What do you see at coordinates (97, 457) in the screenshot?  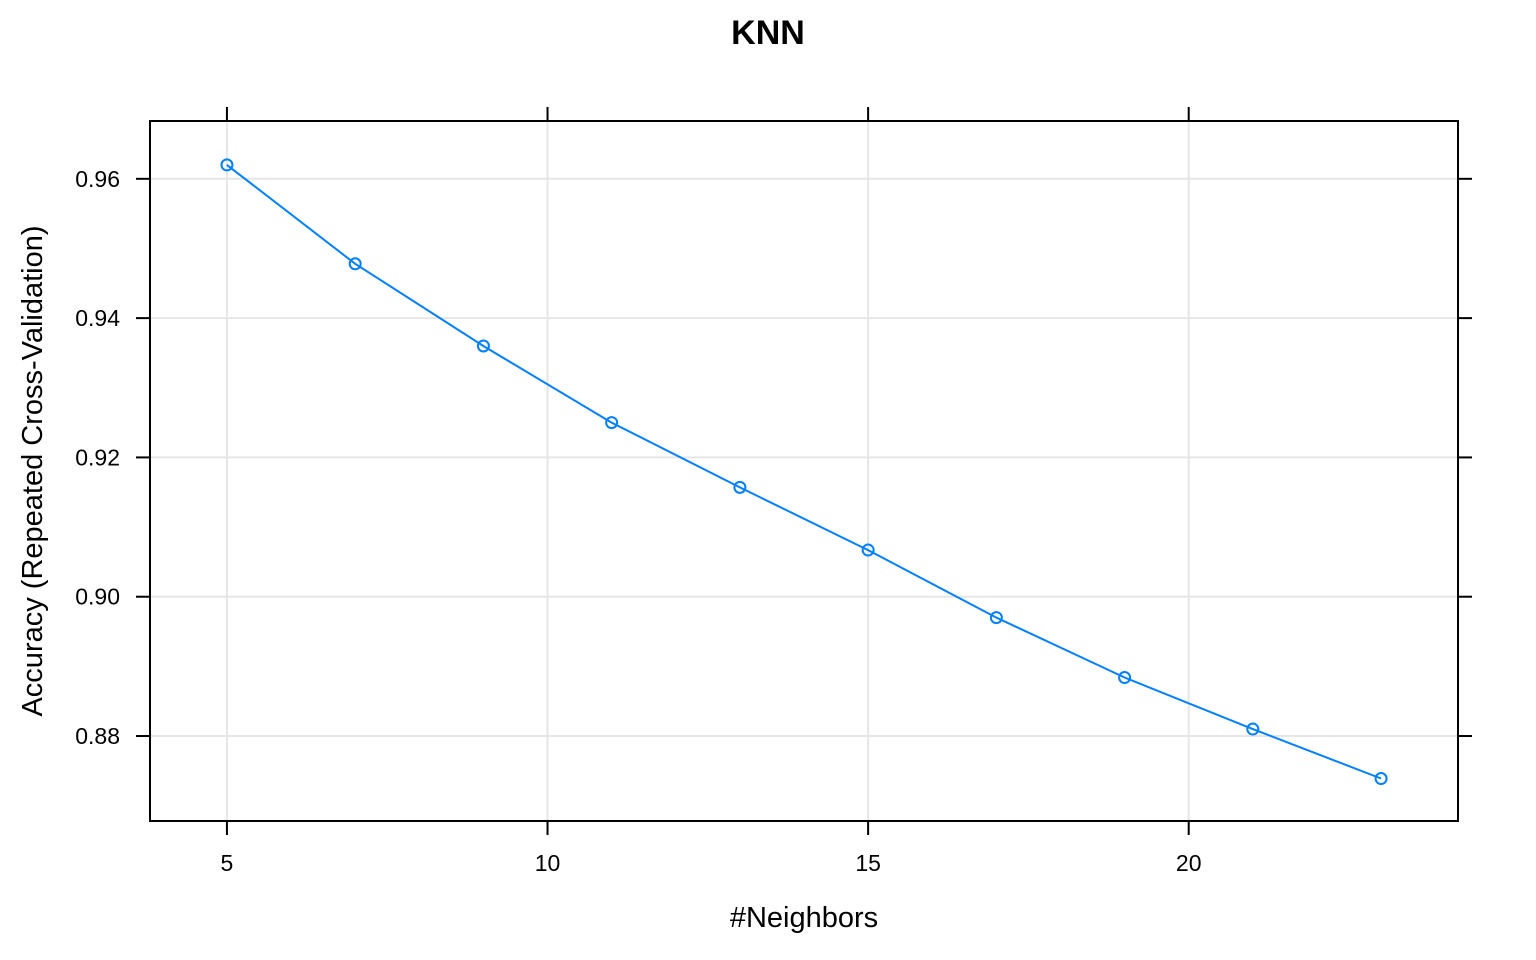 I see `y-tick-label: 0.92` at bounding box center [97, 457].